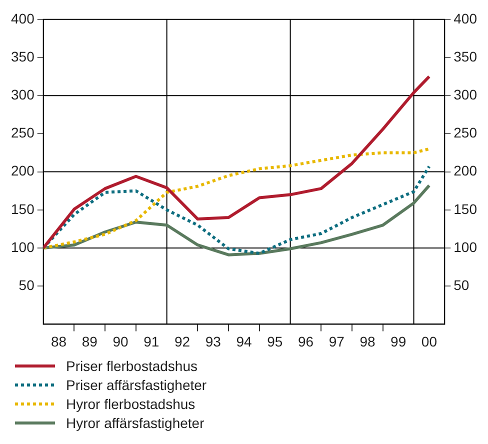 This screenshot has height=444, width=488. I want to click on y2-tick-label: 350, so click(466, 56).